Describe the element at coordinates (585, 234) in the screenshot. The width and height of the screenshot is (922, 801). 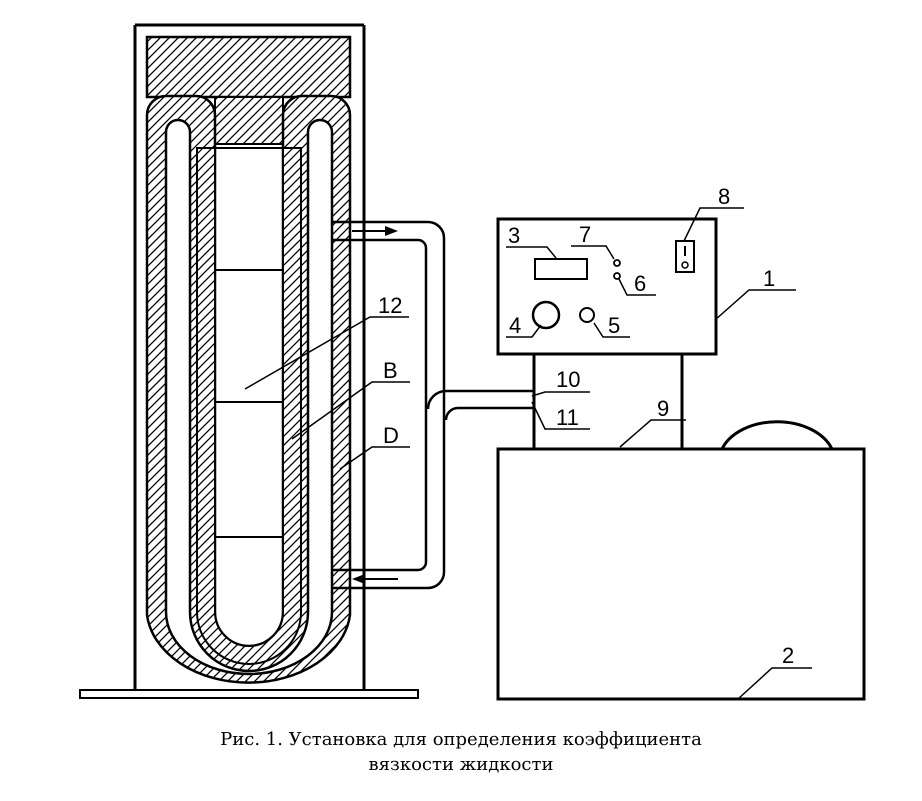
I see `label-7: 7` at that location.